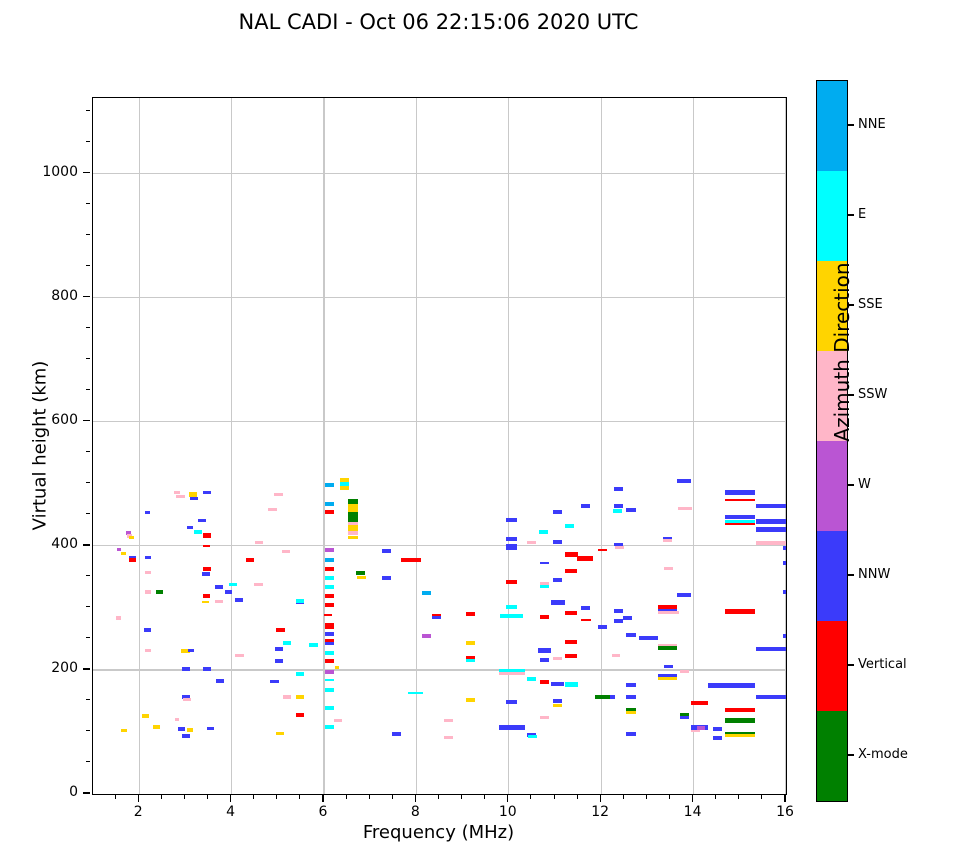  What do you see at coordinates (832, 441) in the screenshot?
I see `colorbar` at bounding box center [832, 441].